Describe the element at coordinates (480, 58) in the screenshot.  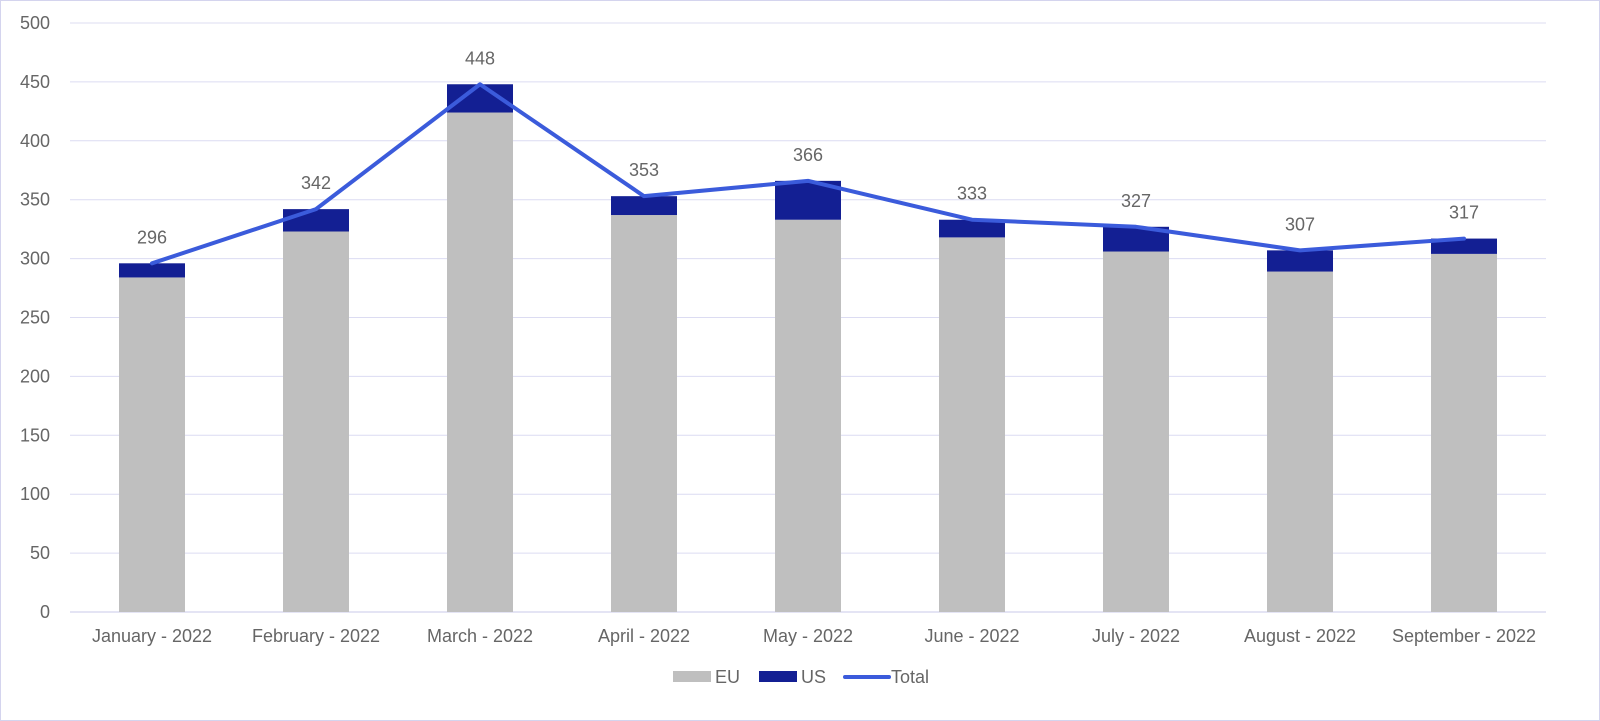
I see `data-label: 448` at that location.